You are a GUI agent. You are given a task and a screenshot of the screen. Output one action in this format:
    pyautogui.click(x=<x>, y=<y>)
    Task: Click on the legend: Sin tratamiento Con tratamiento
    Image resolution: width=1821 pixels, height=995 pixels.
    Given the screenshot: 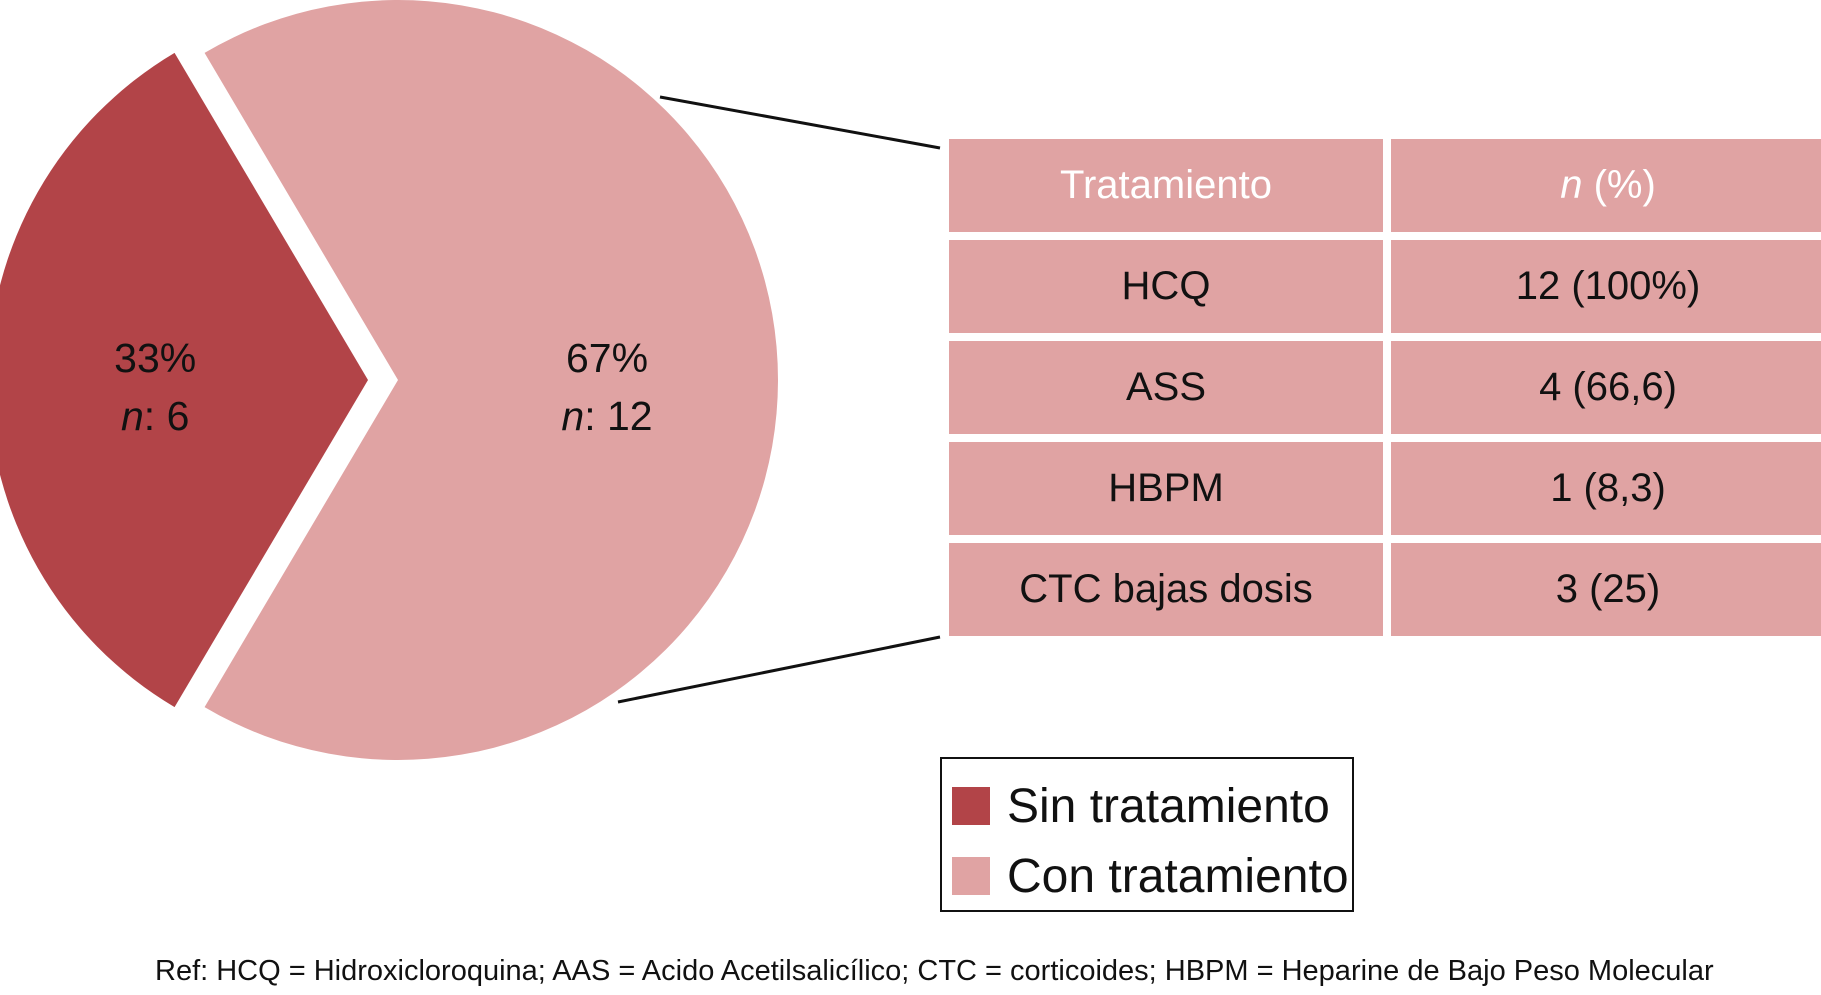 What is the action you would take?
    pyautogui.click(x=1147, y=834)
    